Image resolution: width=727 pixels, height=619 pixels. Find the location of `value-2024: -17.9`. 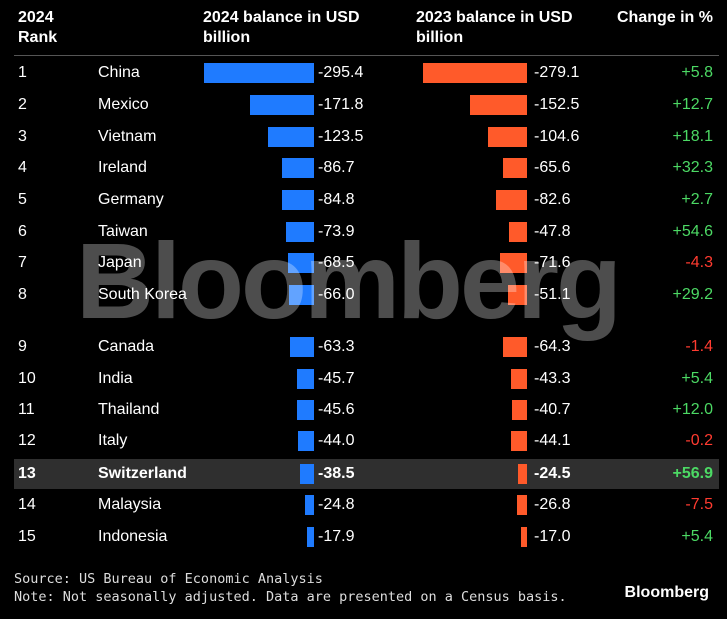

value-2024: -17.9 is located at coordinates (336, 536).